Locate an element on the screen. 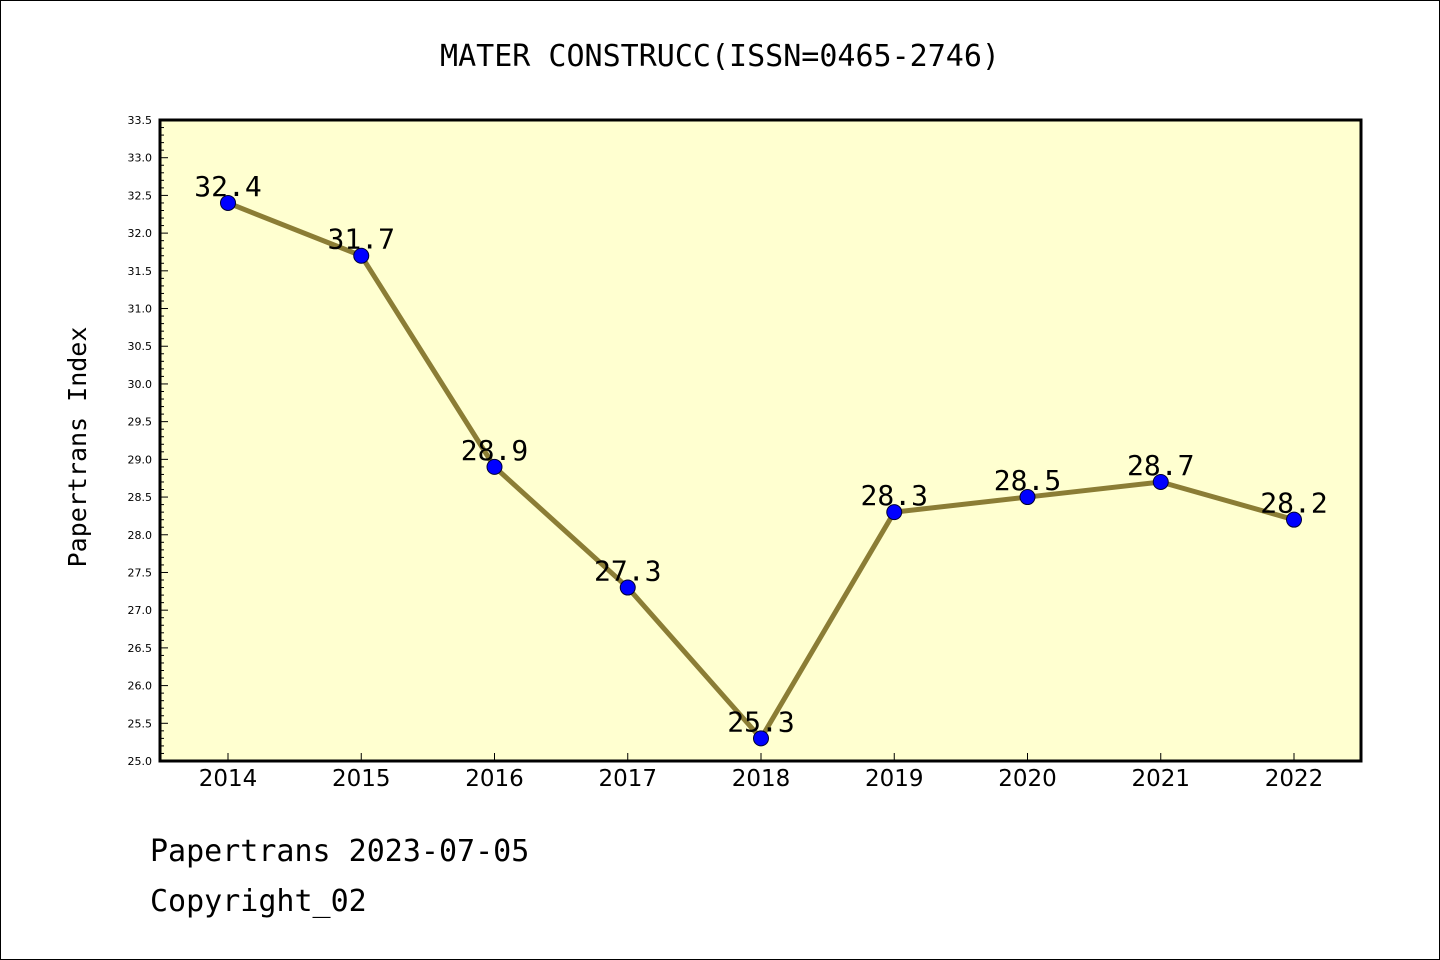  y-tick-label: 30.5 is located at coordinates (140, 346).